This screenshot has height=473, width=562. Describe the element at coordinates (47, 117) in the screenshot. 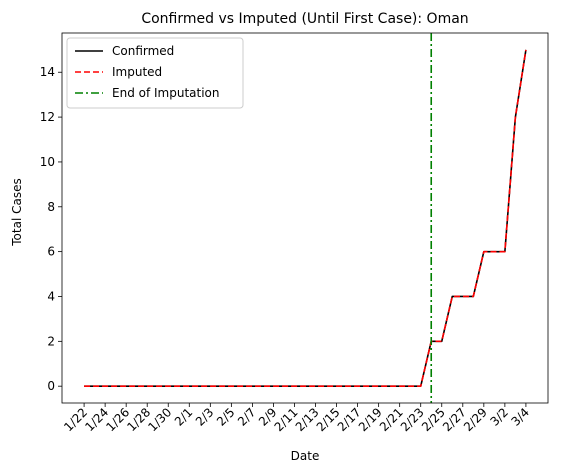

I see `y-tick-label: 12` at that location.